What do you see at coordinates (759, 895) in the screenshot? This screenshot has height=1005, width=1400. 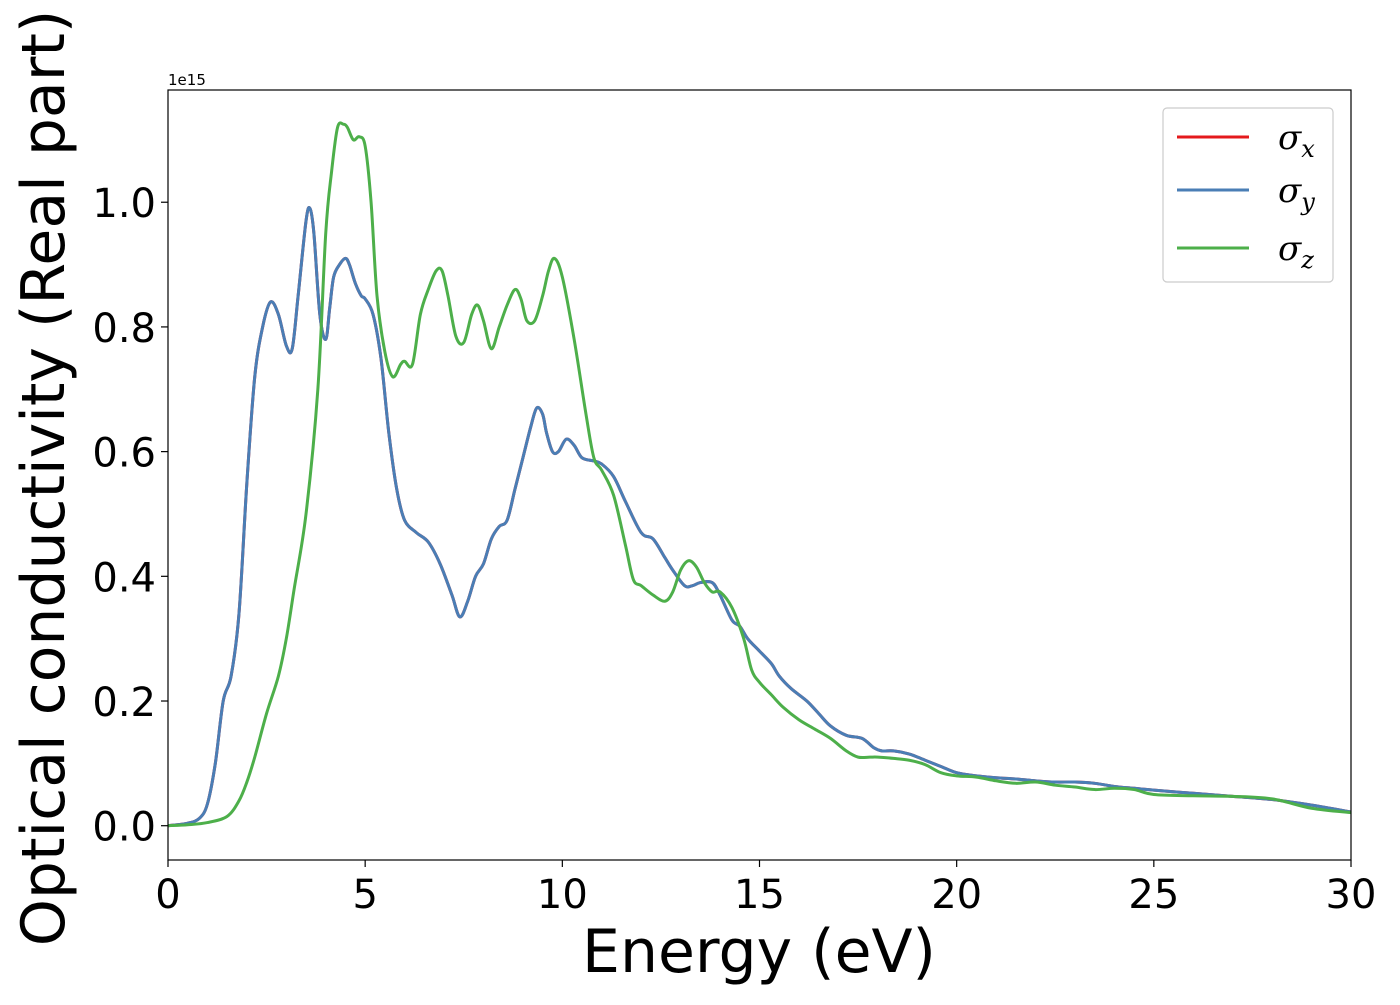 I see `x-tick-label: 15` at bounding box center [759, 895].